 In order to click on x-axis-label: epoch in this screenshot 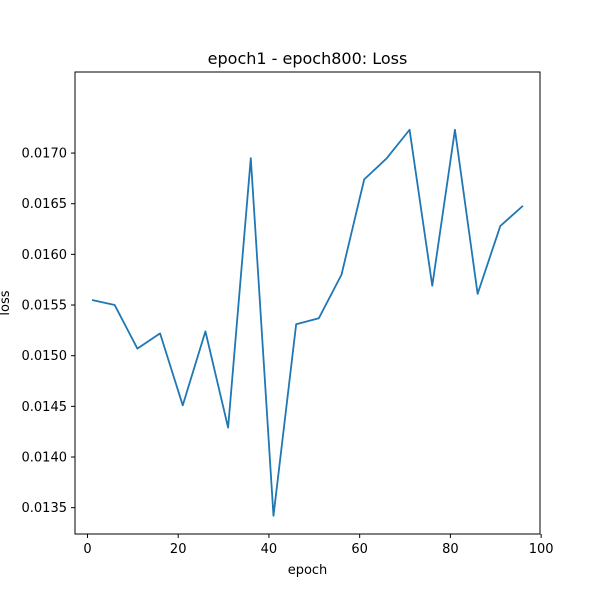, I will do `click(308, 570)`.